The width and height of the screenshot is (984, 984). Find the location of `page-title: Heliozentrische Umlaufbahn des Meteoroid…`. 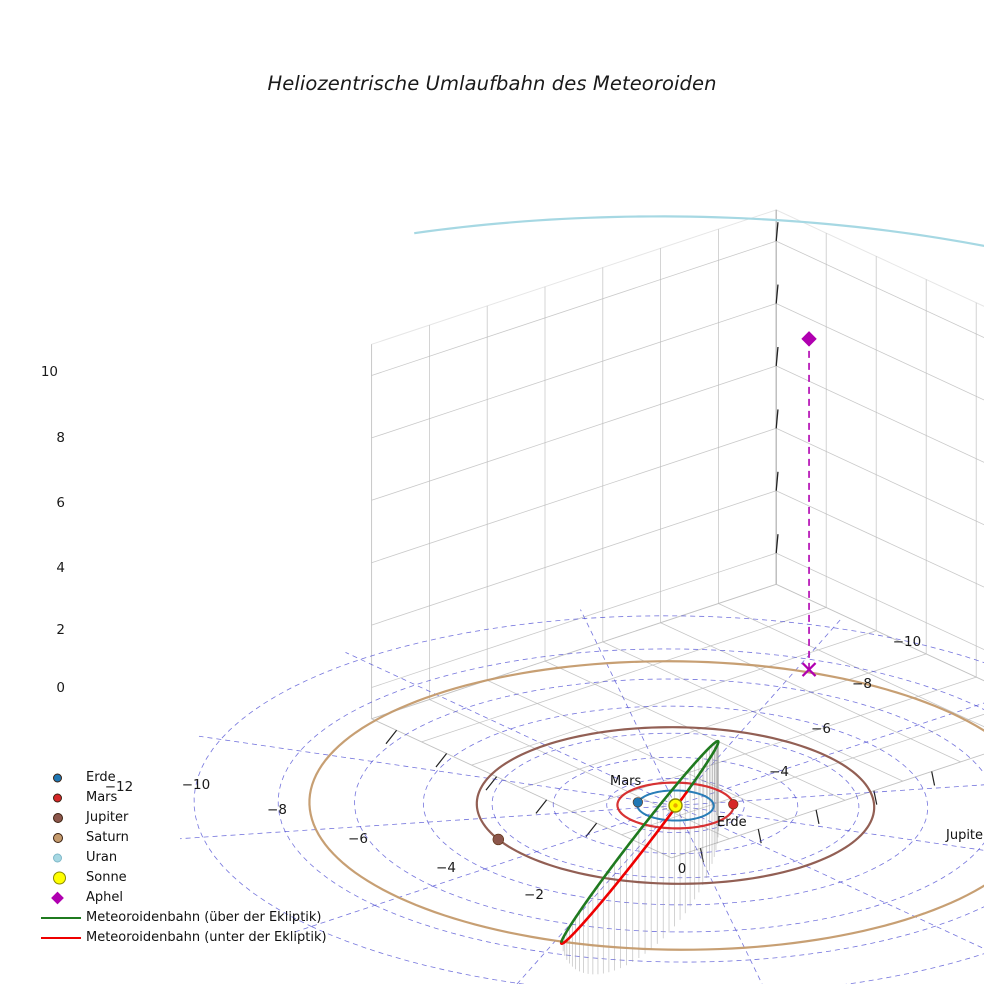

page-title: Heliozentrische Umlaufbahn des Meteoroid… is located at coordinates (492, 83).